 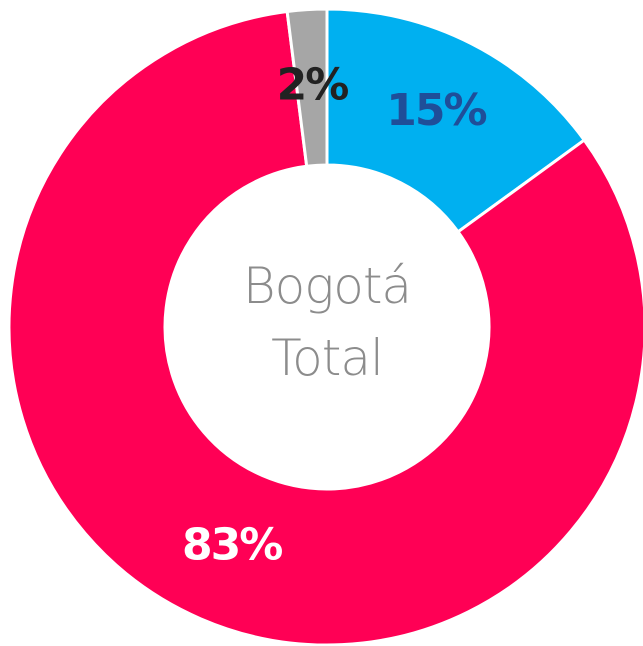 What do you see at coordinates (436, 110) in the screenshot?
I see `value-label: 15%` at bounding box center [436, 110].